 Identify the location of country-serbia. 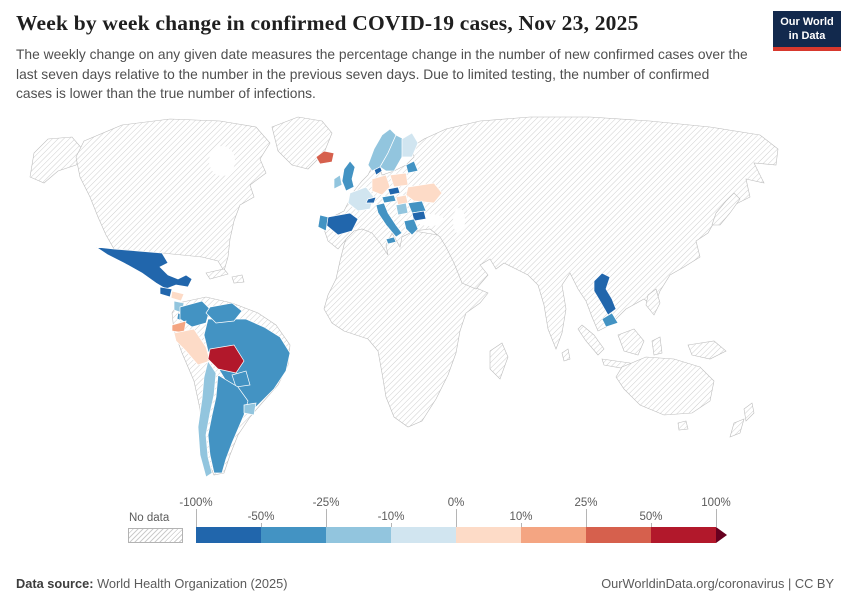
(402, 209).